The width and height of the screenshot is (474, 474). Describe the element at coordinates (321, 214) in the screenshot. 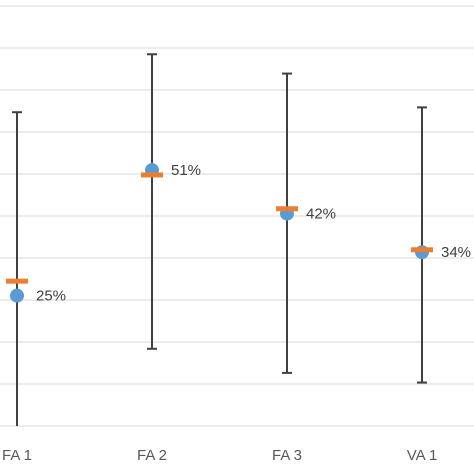

I see `data-label-2: 42%` at that location.